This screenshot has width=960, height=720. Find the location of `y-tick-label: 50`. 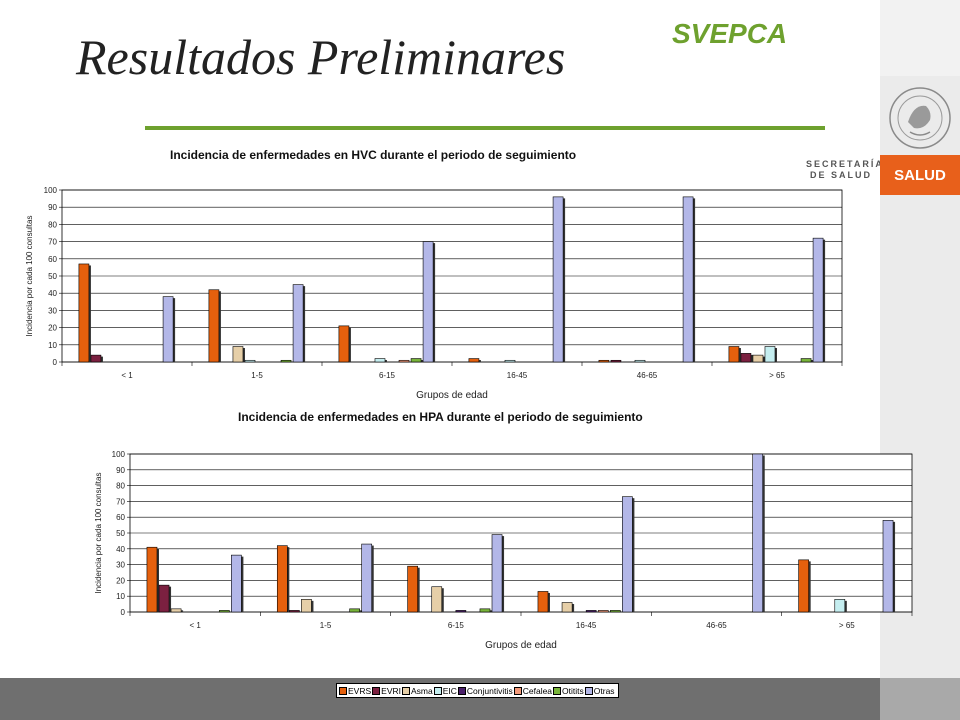

y-tick-label: 50 is located at coordinates (120, 533).